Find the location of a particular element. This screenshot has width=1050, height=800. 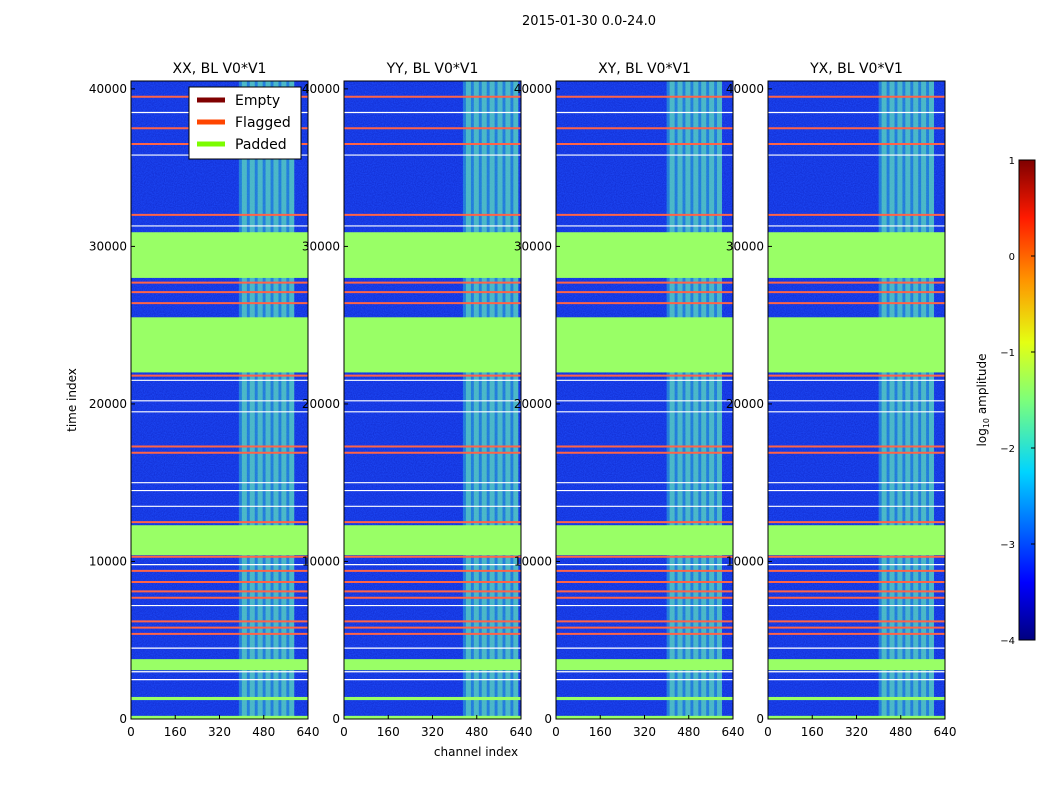

colorbar-label-base: 10 is located at coordinates (986, 423).